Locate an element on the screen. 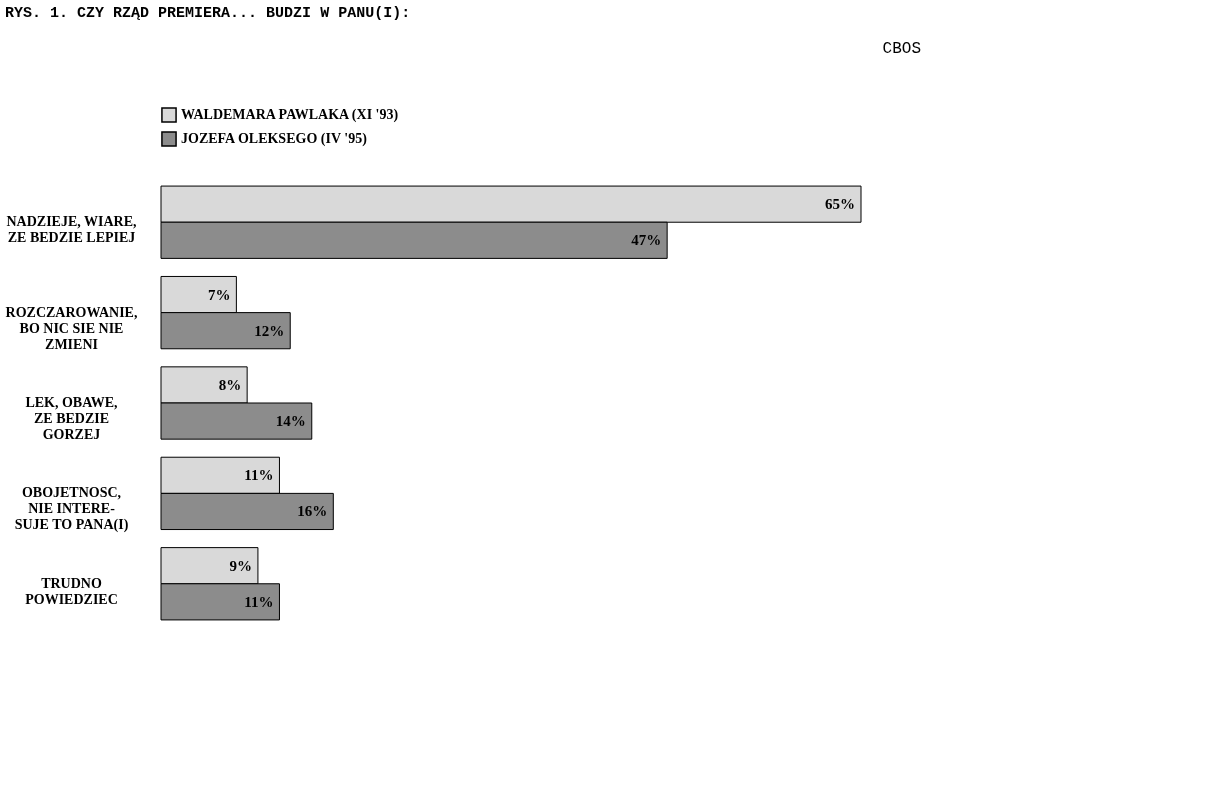 This screenshot has width=1229, height=810. text: CBOS is located at coordinates (901, 49).